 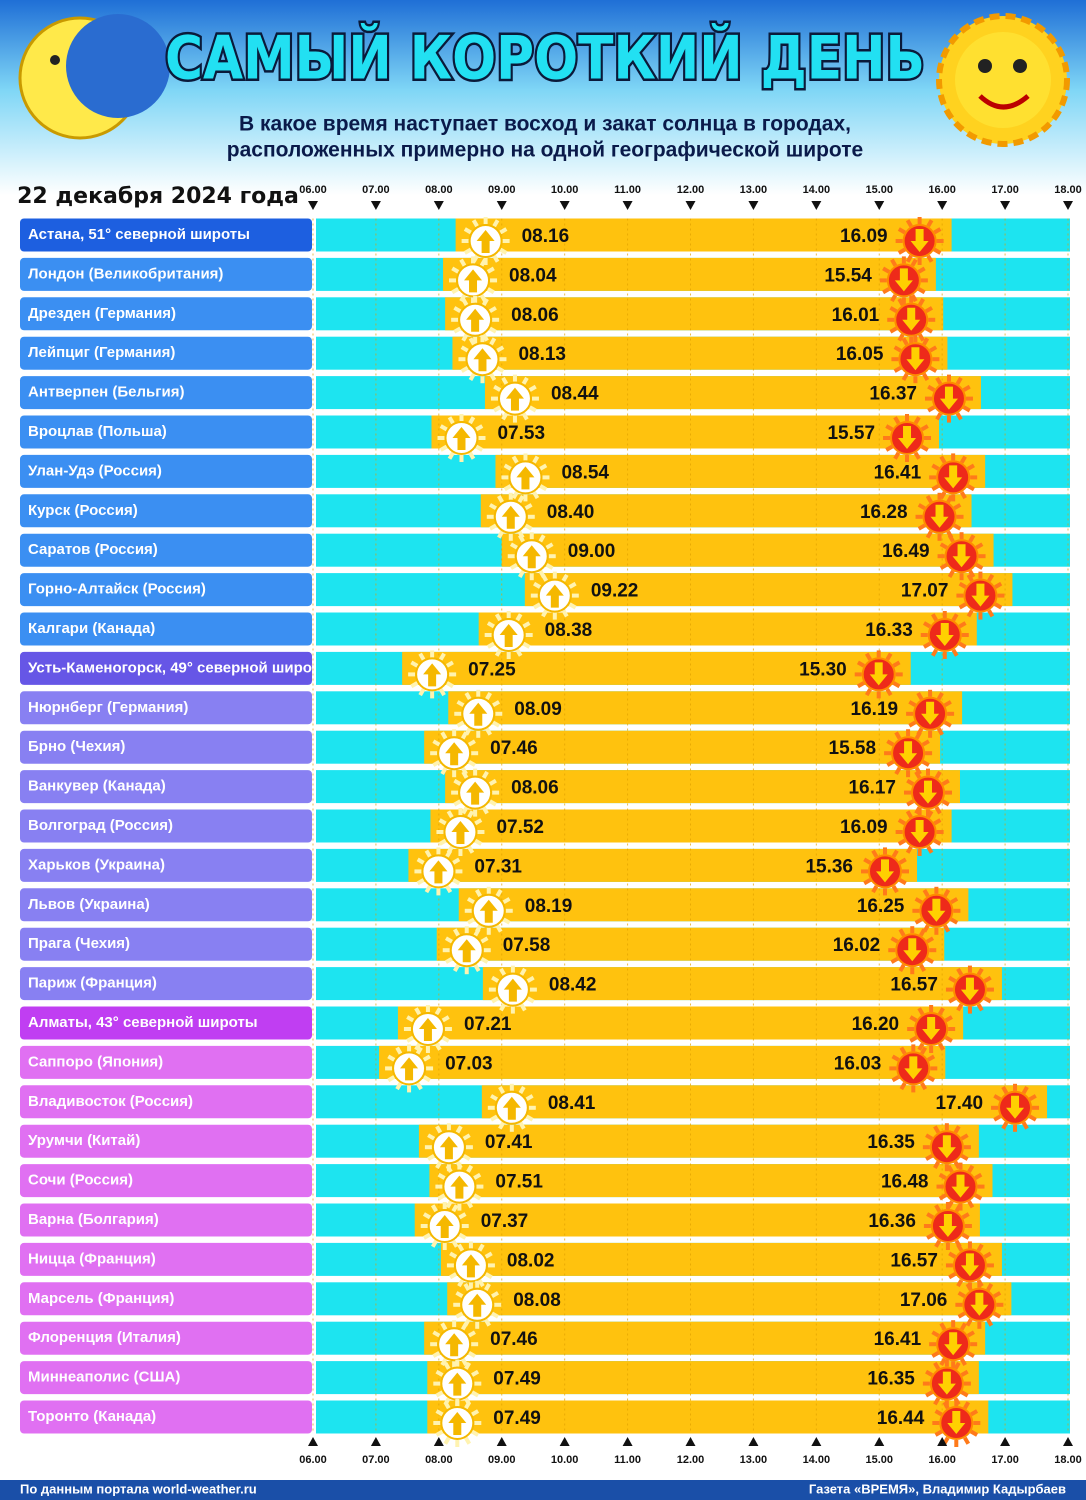 What do you see at coordinates (885, 871) in the screenshot?
I see `sunset-icon` at bounding box center [885, 871].